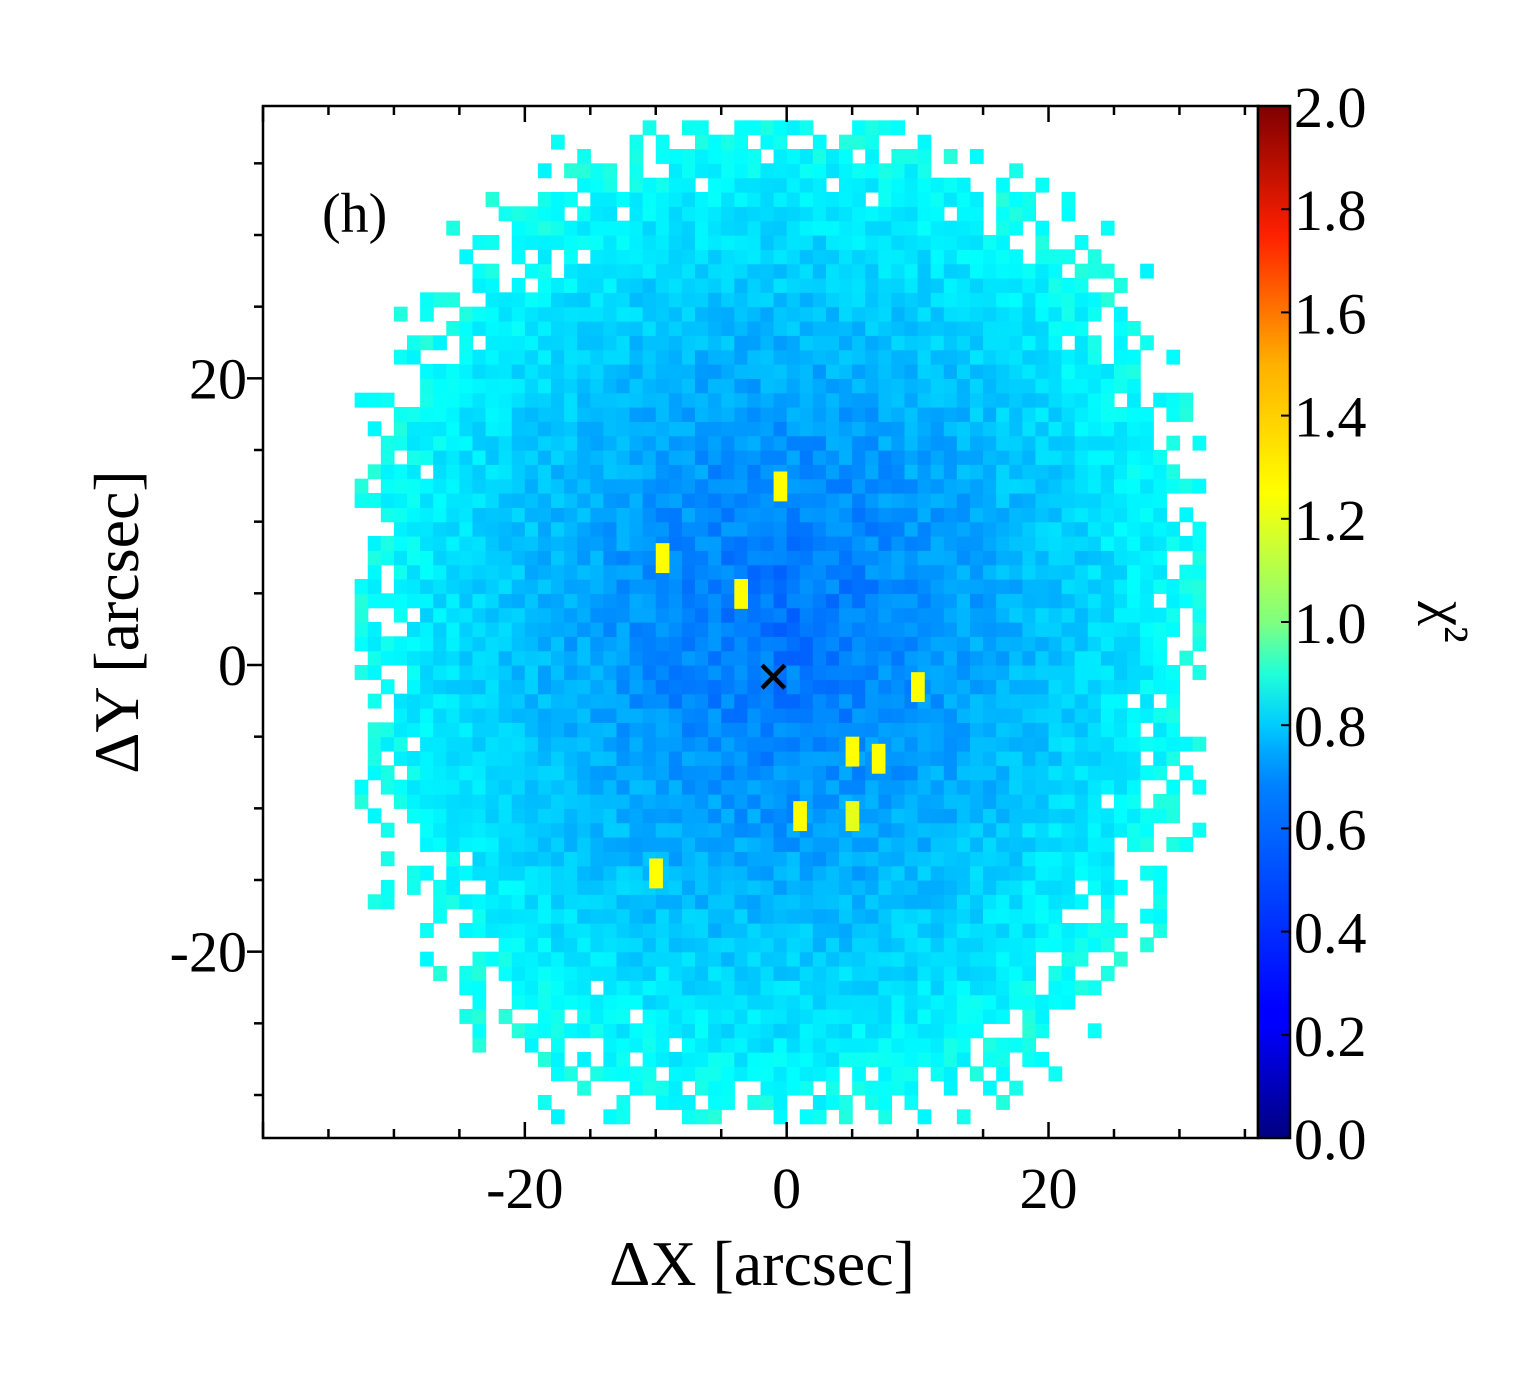  I want to click on y-axis-label: ΔY [arcsec], so click(116, 621).